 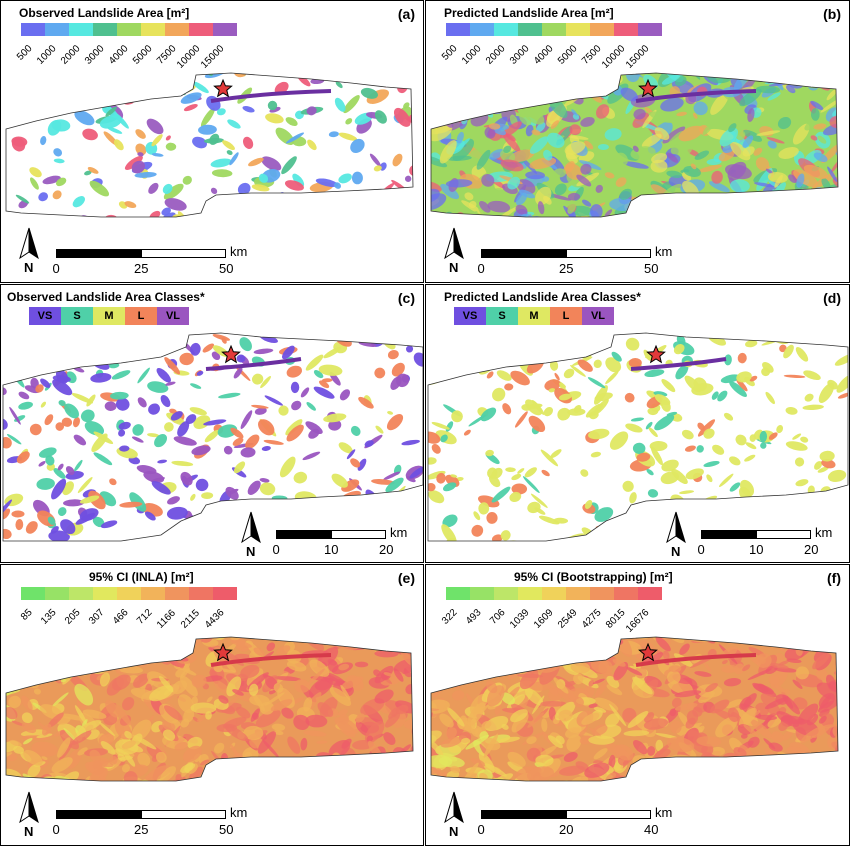 I want to click on scale-label: 10, so click(x=756, y=549).